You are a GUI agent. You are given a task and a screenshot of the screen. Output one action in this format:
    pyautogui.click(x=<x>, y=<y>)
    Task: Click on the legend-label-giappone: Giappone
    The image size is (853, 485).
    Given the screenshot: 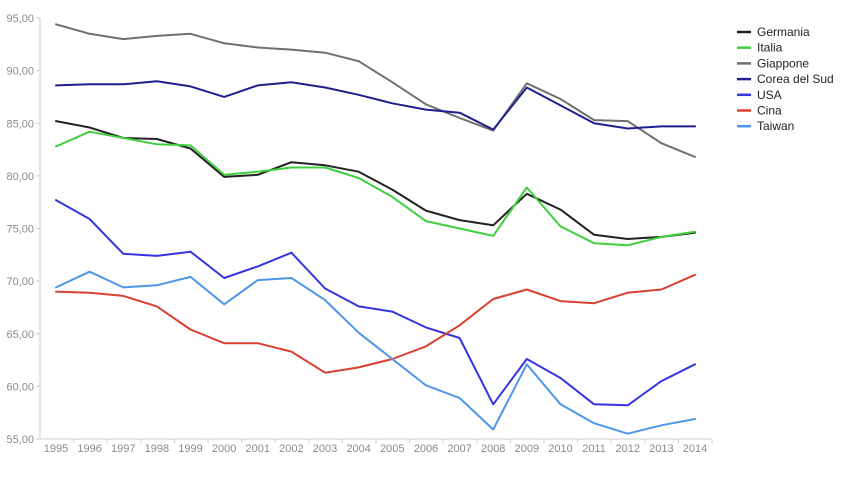 What is the action you would take?
    pyautogui.click(x=783, y=63)
    